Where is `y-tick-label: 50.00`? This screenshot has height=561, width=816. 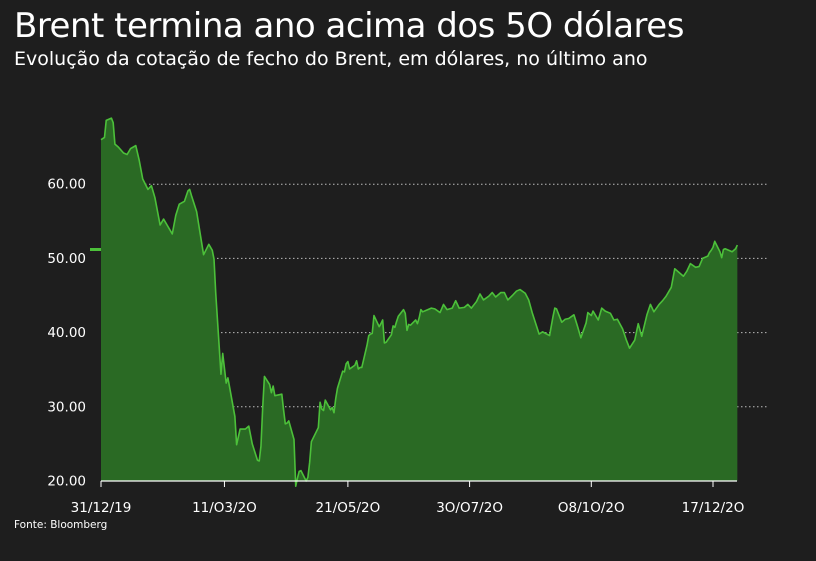 y-tick-label: 50.00 is located at coordinates (66, 259).